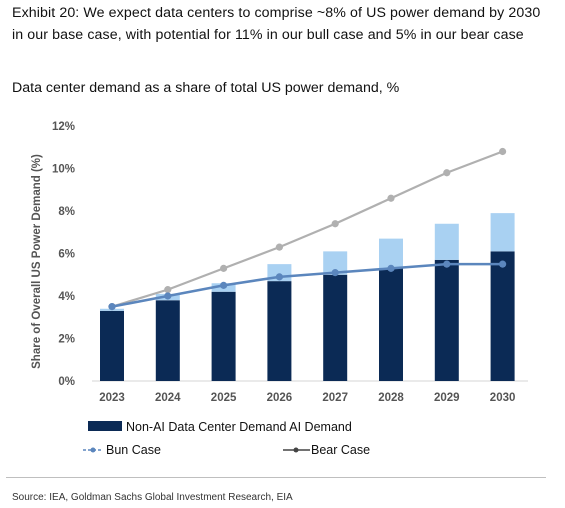 This screenshot has height=508, width=565. I want to click on legend-bear-marker, so click(296, 450).